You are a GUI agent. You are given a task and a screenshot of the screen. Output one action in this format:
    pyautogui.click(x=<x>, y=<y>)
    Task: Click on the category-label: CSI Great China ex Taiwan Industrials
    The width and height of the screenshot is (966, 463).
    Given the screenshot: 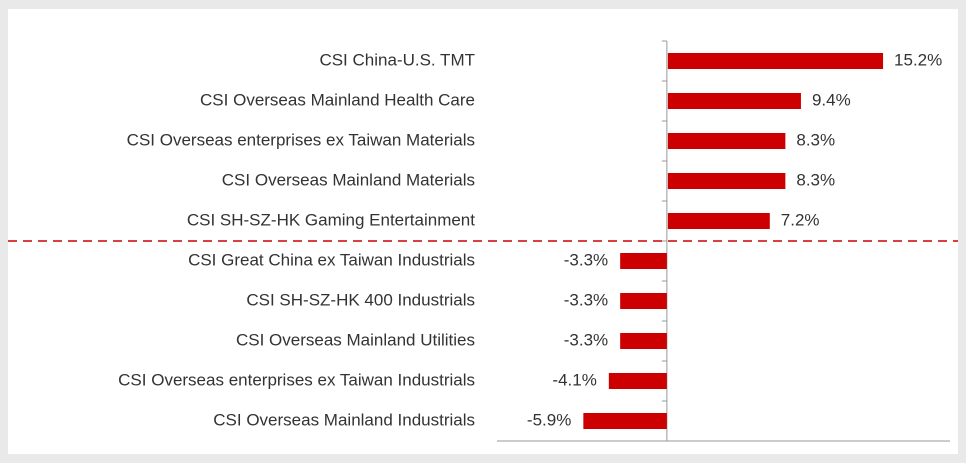 What is the action you would take?
    pyautogui.click(x=331, y=259)
    